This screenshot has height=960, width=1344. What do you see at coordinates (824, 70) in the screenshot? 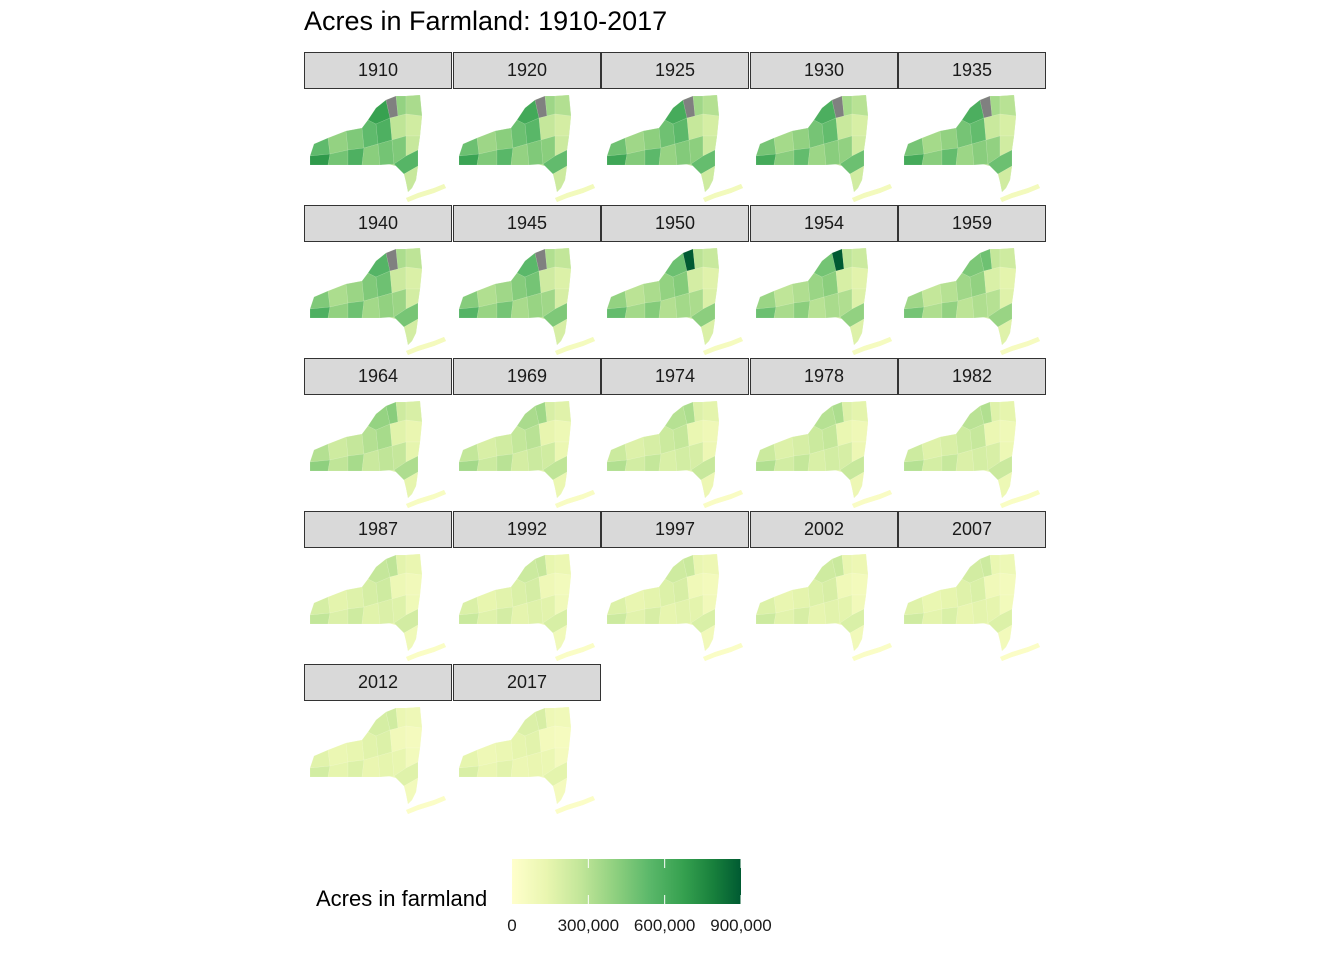
I see `facet-strip-label: 1930` at bounding box center [824, 70].